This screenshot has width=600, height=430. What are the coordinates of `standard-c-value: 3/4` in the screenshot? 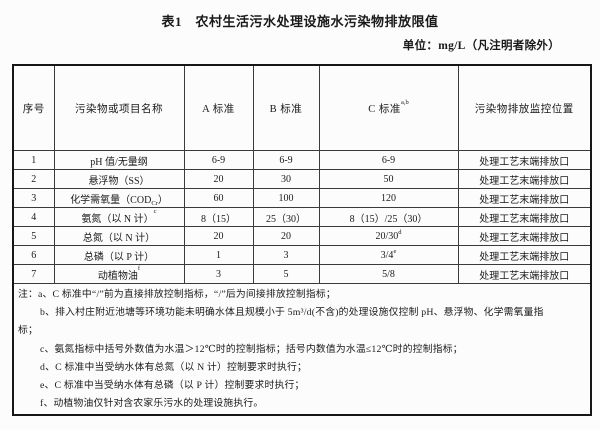 It's located at (387, 255).